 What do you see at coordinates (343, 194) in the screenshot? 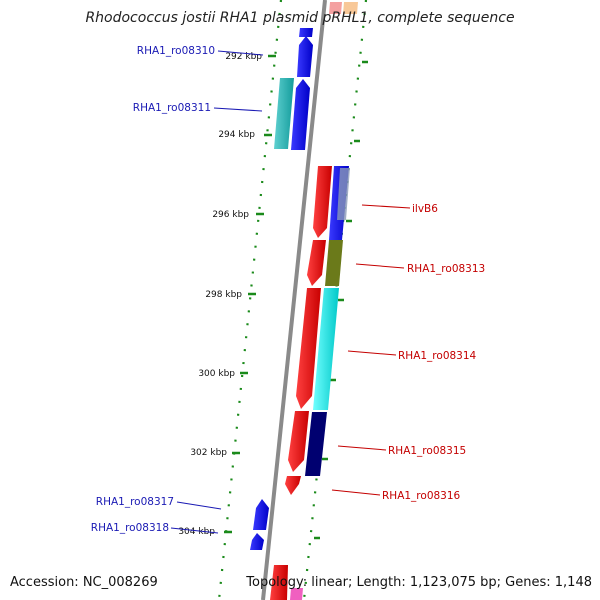
I see `gene-ilvB6-grey` at bounding box center [343, 194].